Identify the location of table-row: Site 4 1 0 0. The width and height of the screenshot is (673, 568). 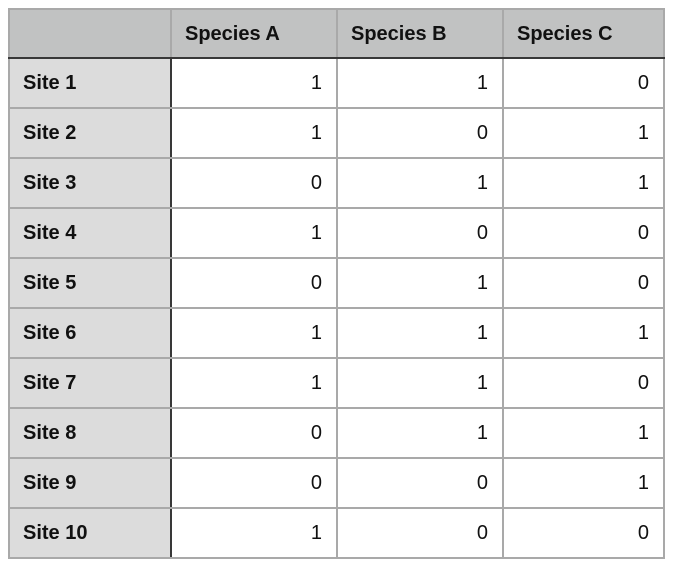
(336, 233).